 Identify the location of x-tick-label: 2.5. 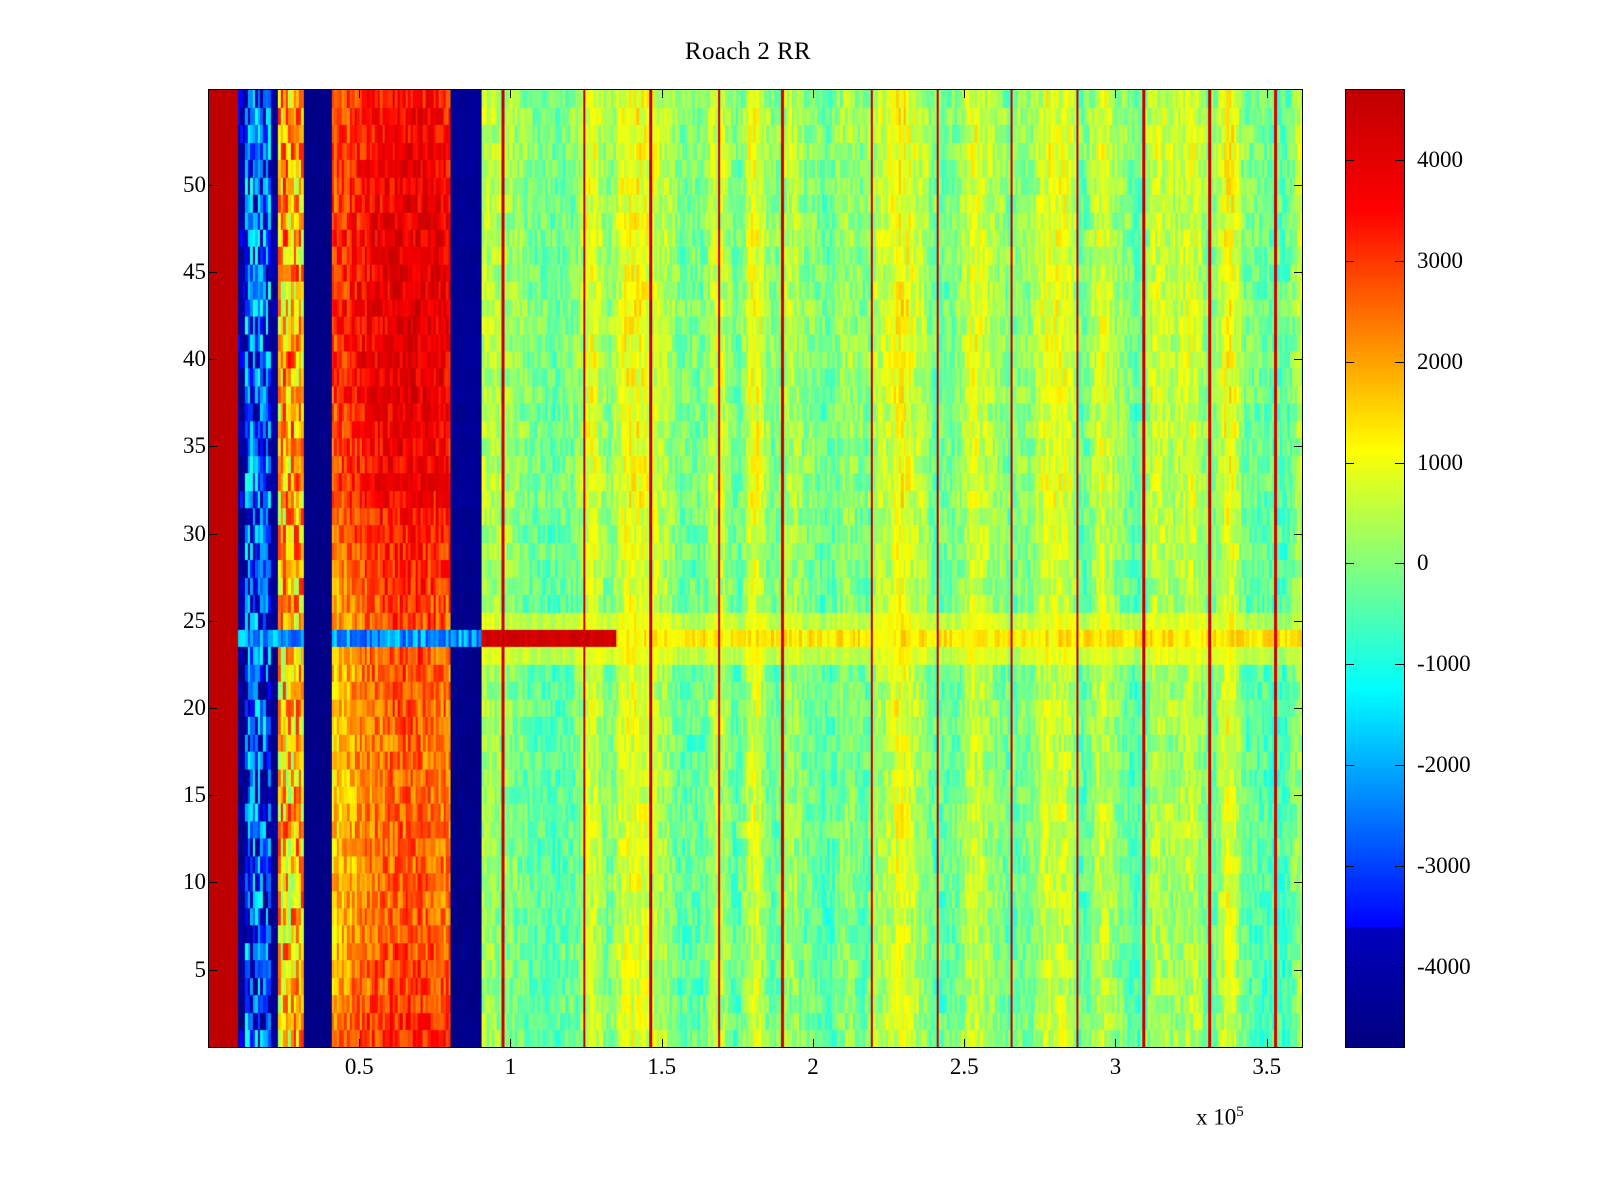
(964, 1066).